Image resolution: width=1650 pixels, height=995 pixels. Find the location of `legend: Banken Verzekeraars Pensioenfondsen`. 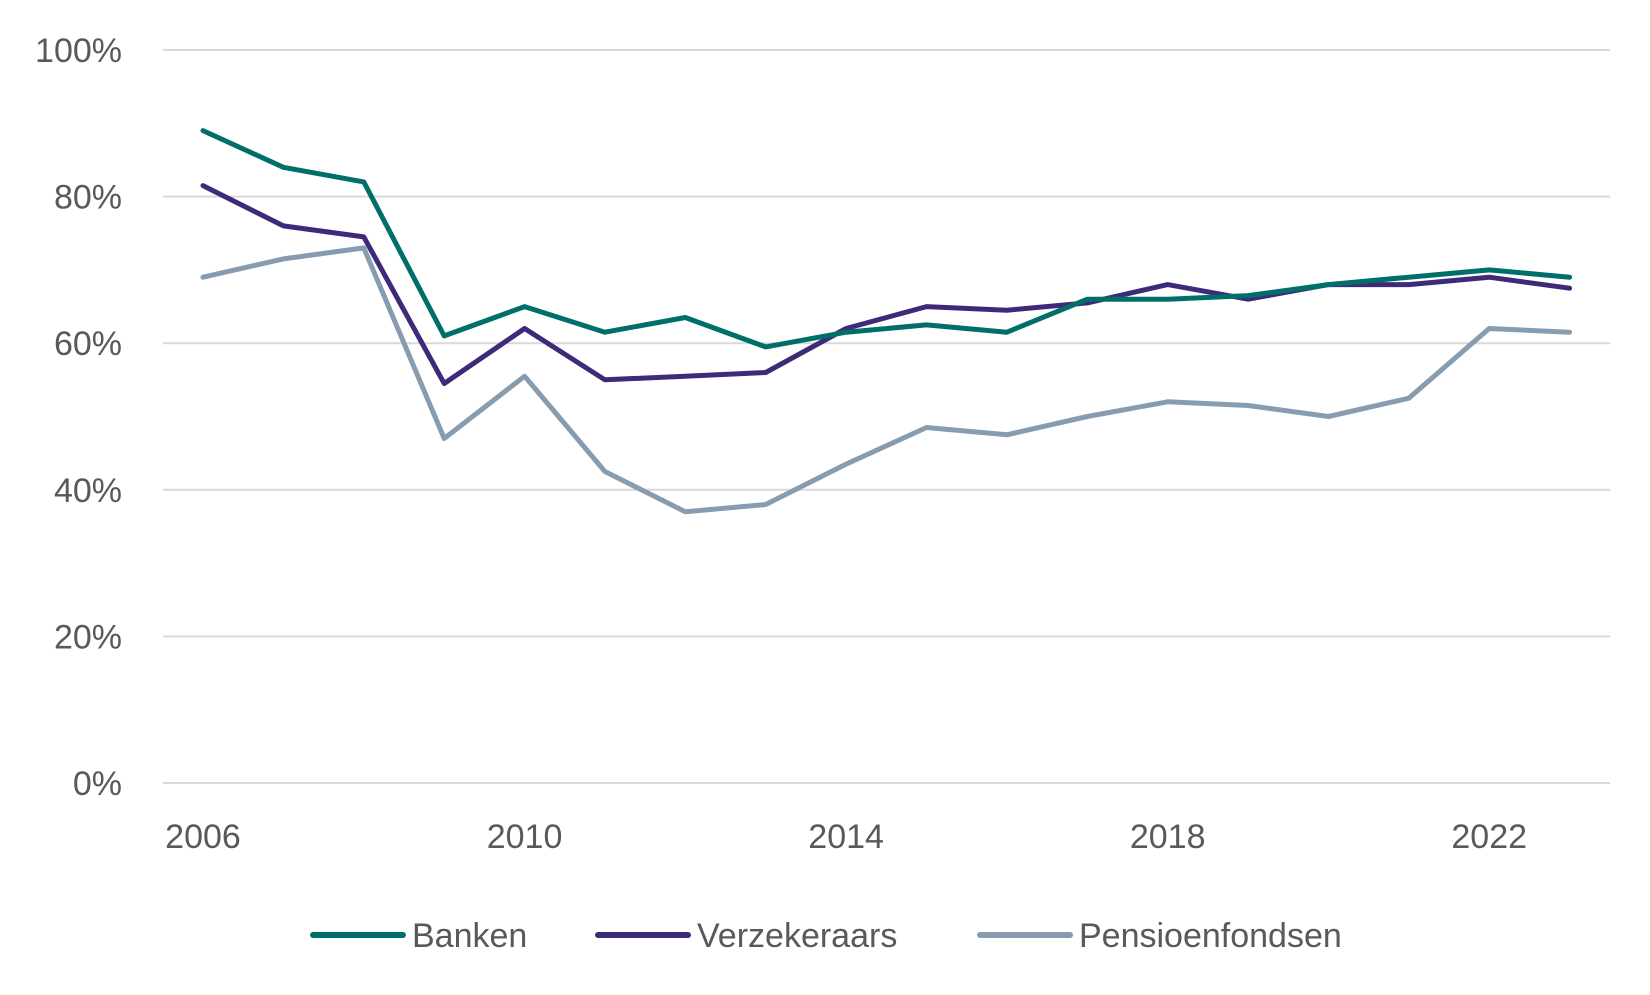

legend: Banken Verzekeraars Pensioenfondsen is located at coordinates (826, 936).